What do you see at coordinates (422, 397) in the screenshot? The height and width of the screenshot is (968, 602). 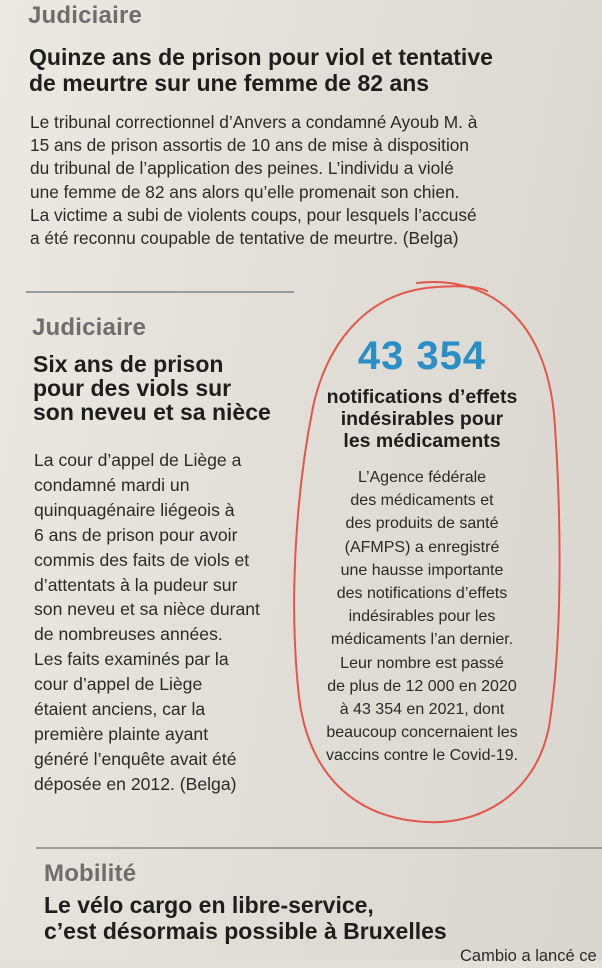 I see `sidebar-title-line: notifications d’effets` at bounding box center [422, 397].